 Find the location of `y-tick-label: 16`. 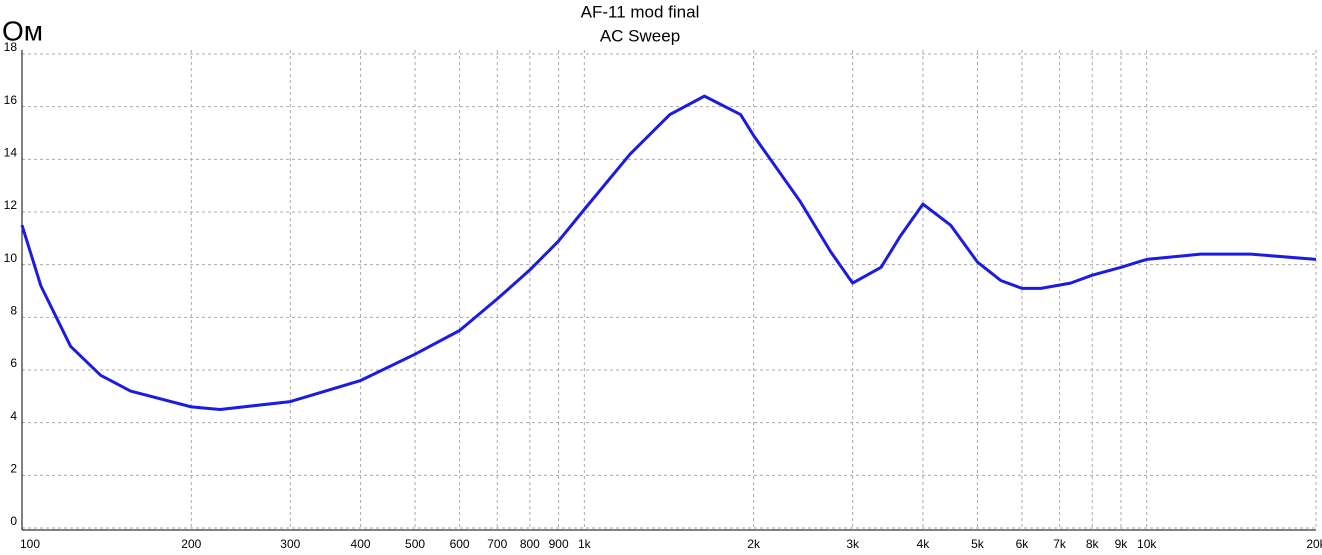

y-tick-label: 16 is located at coordinates (11, 100).